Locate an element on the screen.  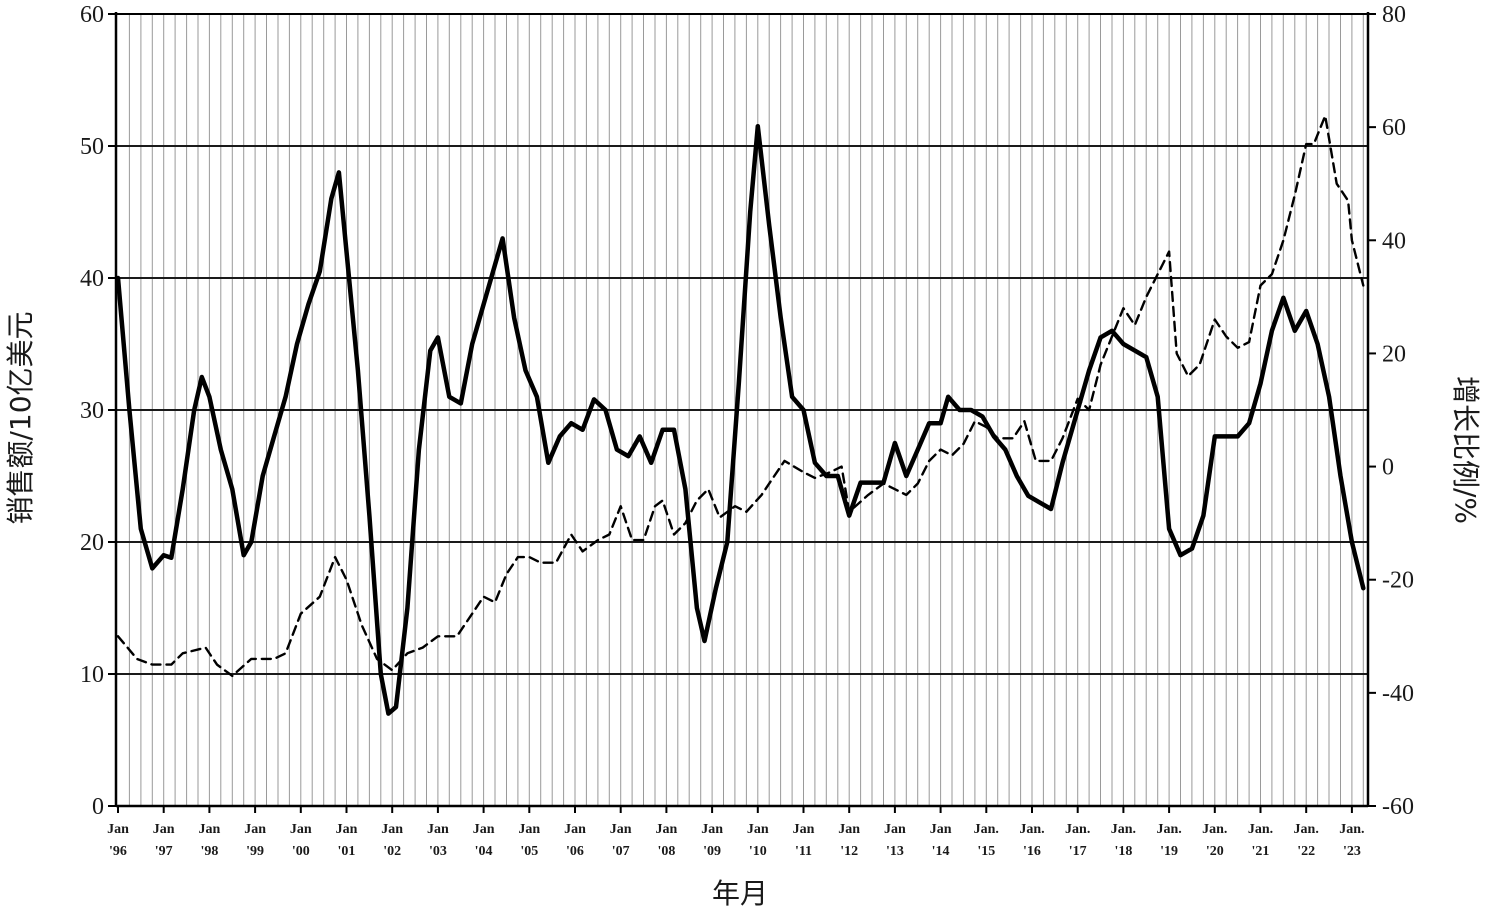
x-tick-label-year: '97 is located at coordinates (164, 851).